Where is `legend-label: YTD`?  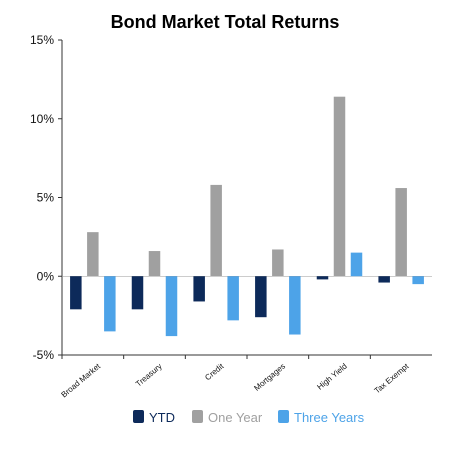 legend-label: YTD is located at coordinates (162, 417).